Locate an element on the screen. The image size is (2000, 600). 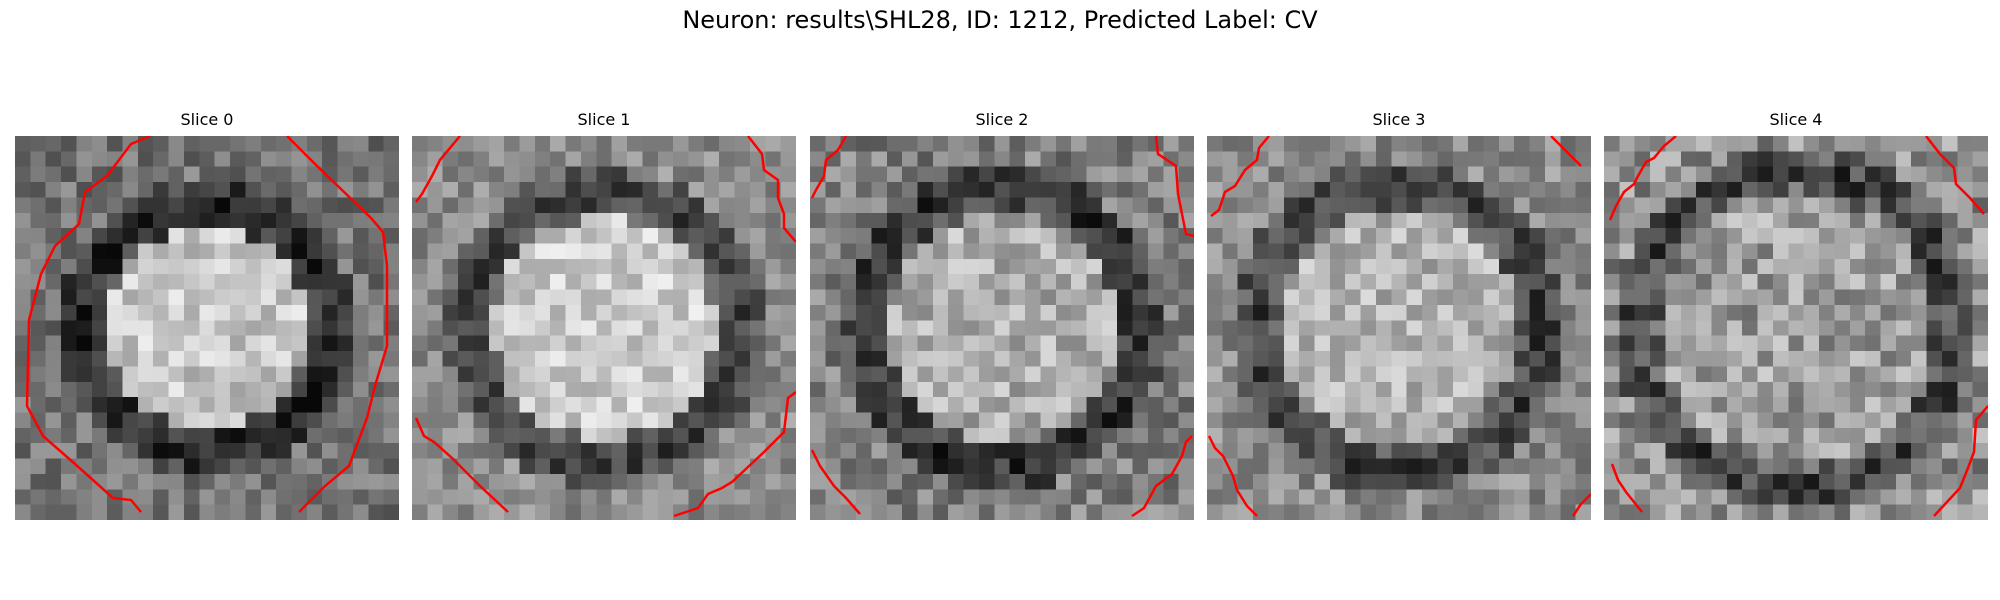
slice-title: Slice 1 is located at coordinates (604, 119).